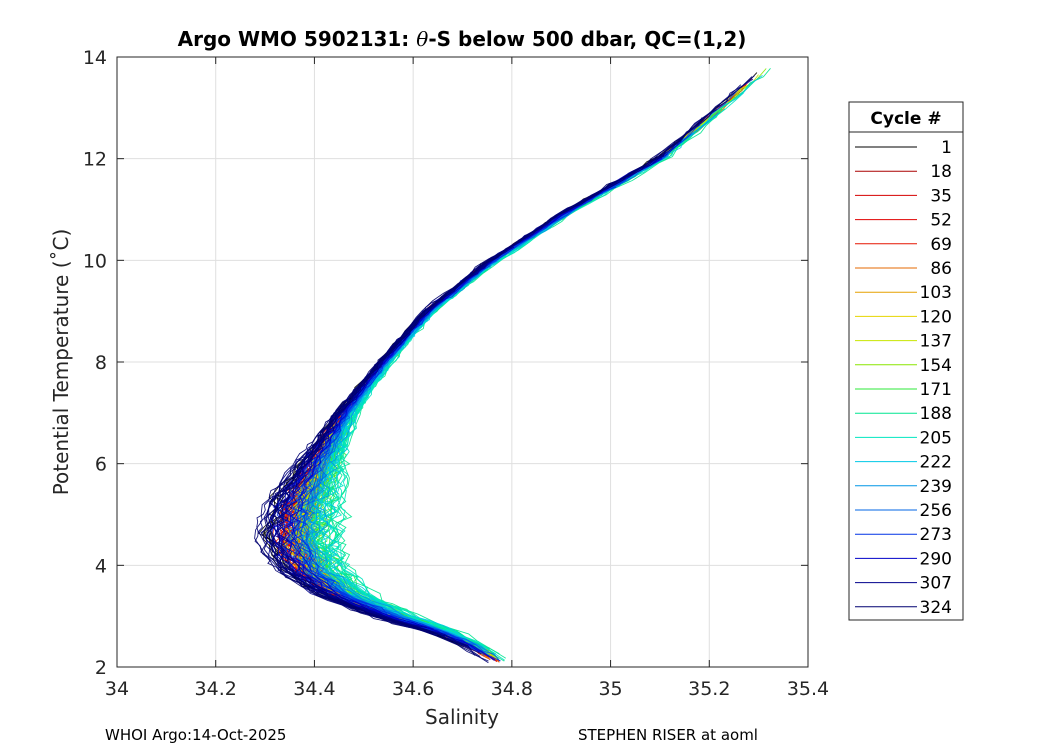 The width and height of the screenshot is (1050, 750). I want to click on x-tick-label: 34, so click(117, 689).